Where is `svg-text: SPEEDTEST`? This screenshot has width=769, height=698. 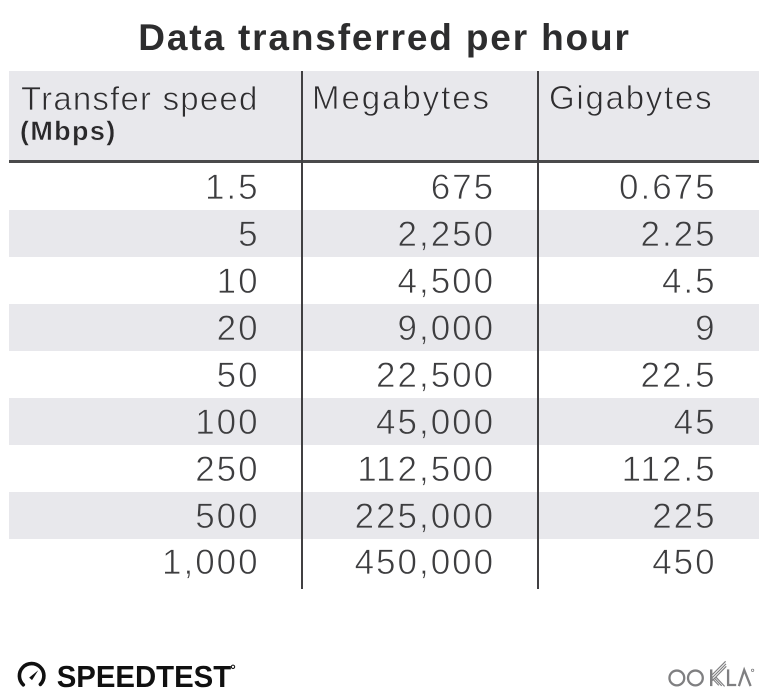
svg-text: SPEEDTEST is located at coordinates (144, 676).